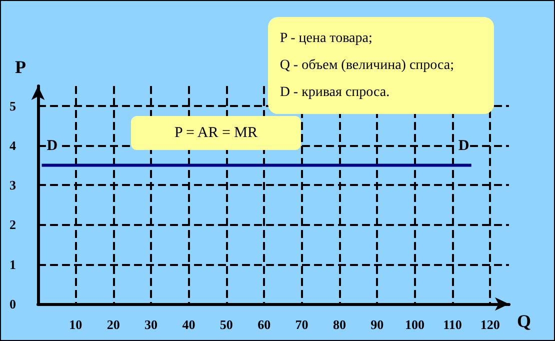 The width and height of the screenshot is (555, 341). I want to click on x-tick-label: 110, so click(452, 324).